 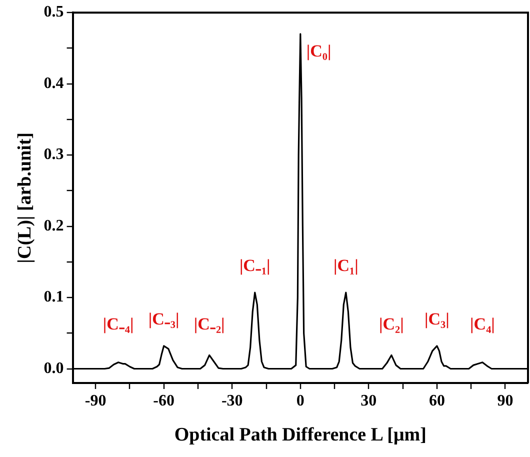 I want to click on x-tick-label: -30, so click(x=232, y=401).